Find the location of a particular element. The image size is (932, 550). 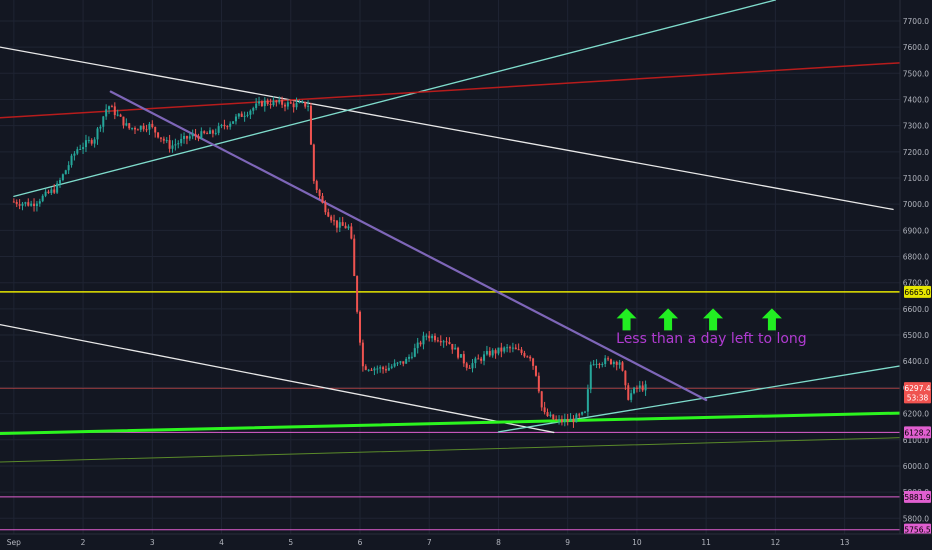

price-labels: 6665.0 6297.453:38 6128.2 5881.9 5756.5 is located at coordinates (917, 410).